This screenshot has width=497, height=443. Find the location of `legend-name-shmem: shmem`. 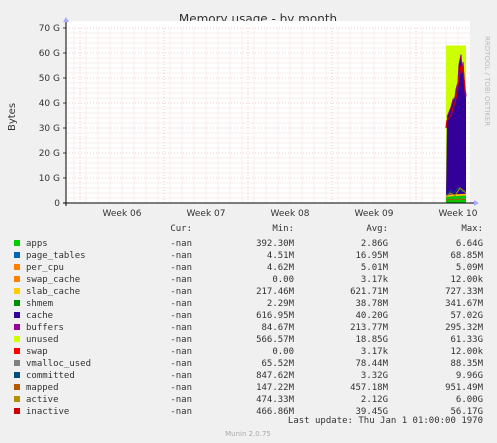

legend-name-shmem: shmem is located at coordinates (39, 304).